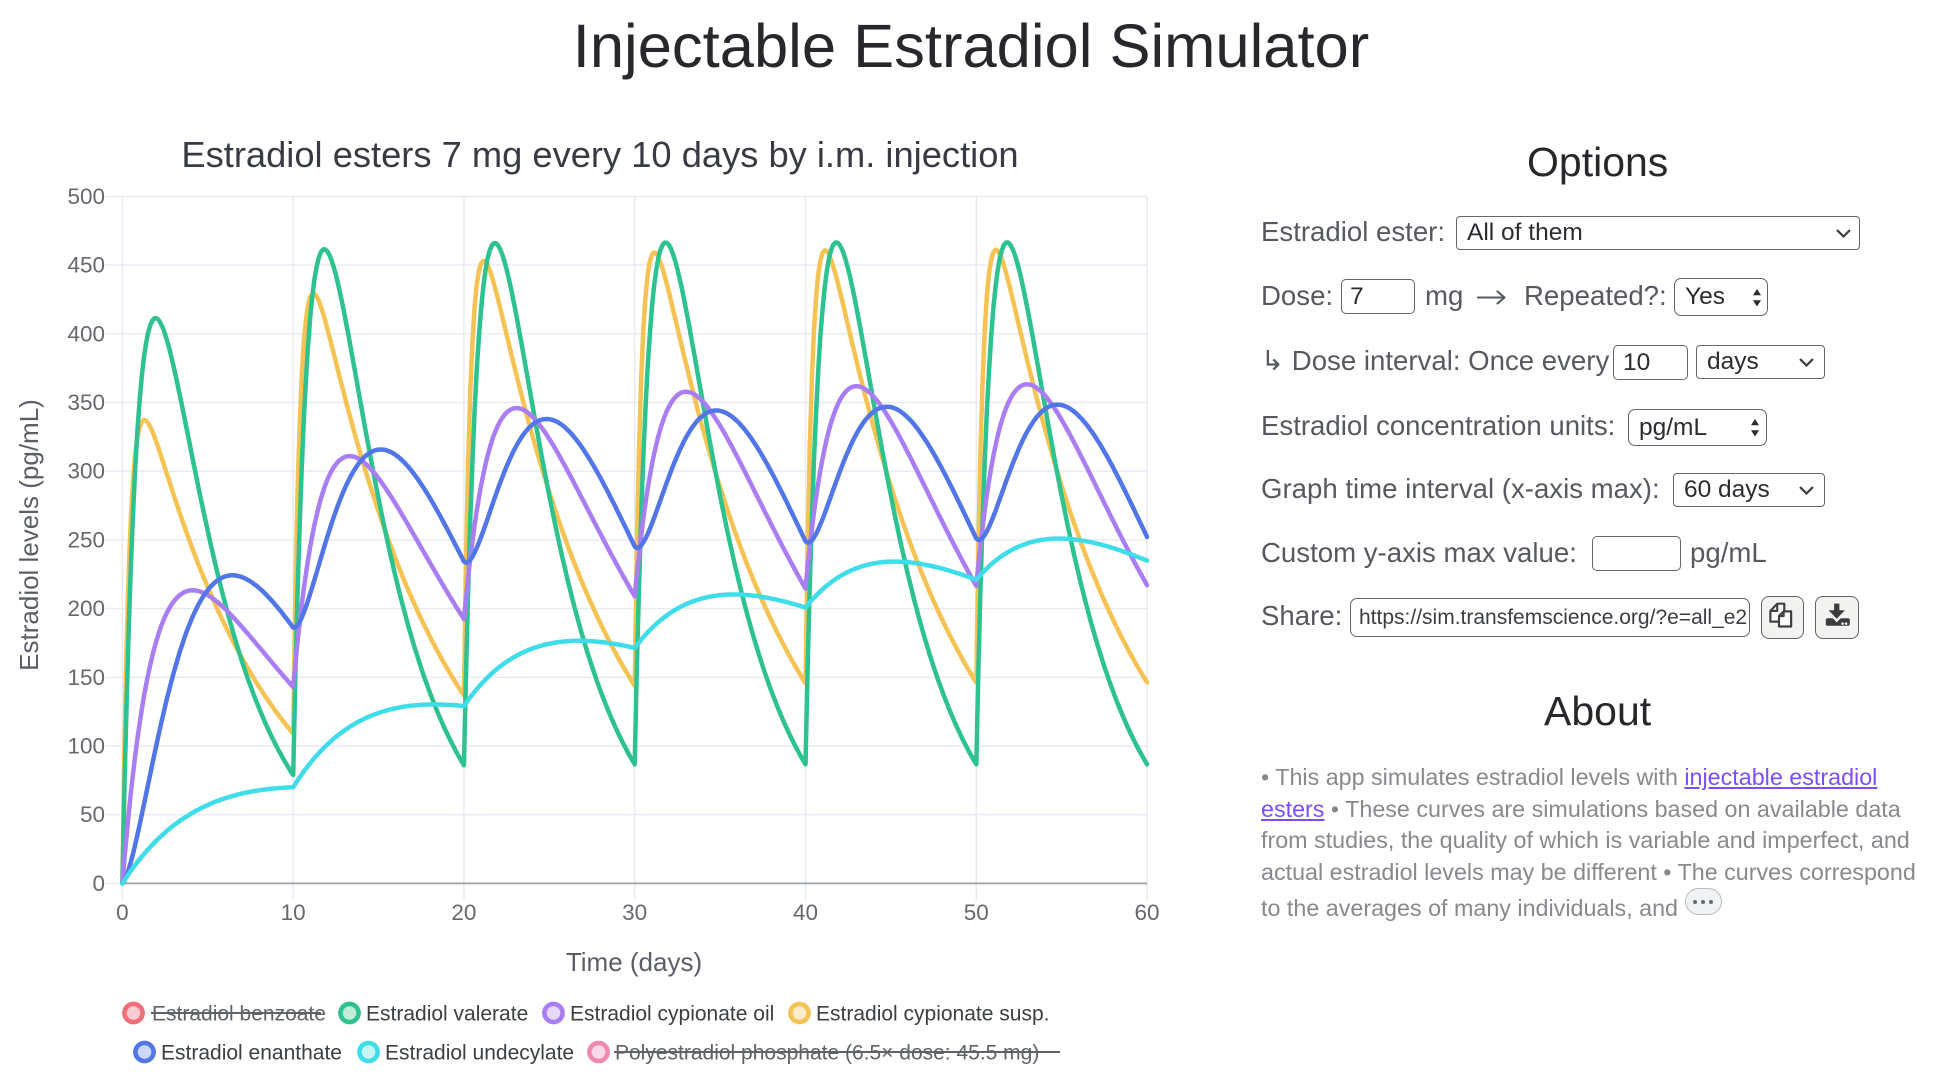 The width and height of the screenshot is (1942, 1090). What do you see at coordinates (86, 539) in the screenshot?
I see `svg-text: 250` at bounding box center [86, 539].